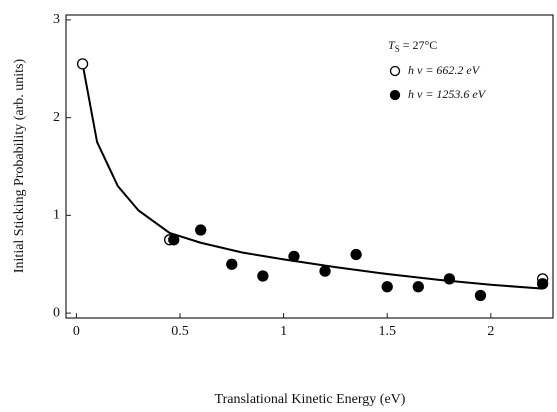 The width and height of the screenshot is (557, 412). Describe the element at coordinates (76, 331) in the screenshot. I see `x-tick-label: 0` at that location.